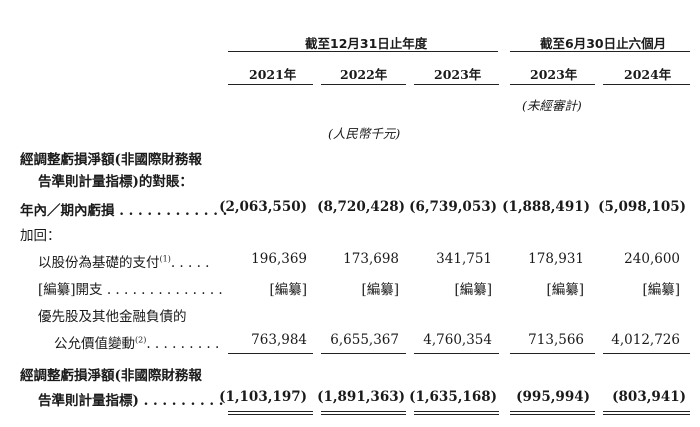  What do you see at coordinates (115, 182) in the screenshot?
I see `section-title-line2: 告準則計量指標)的對賬：` at bounding box center [115, 182].